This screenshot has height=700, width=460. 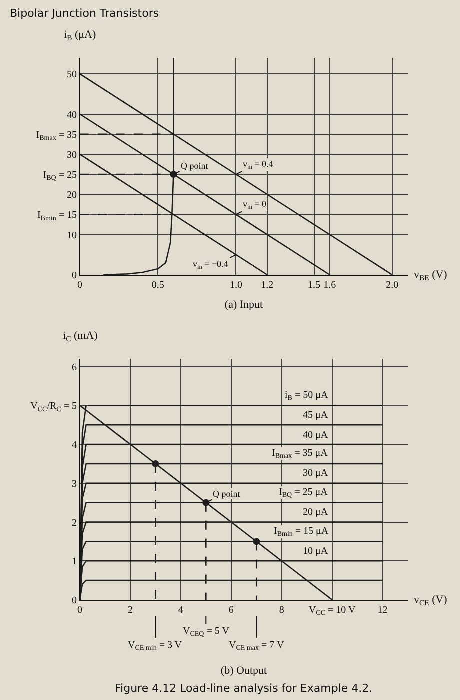 What do you see at coordinates (431, 601) in the screenshot?
I see `x-axis-title: v$_{CE}$ (V)` at bounding box center [431, 601].